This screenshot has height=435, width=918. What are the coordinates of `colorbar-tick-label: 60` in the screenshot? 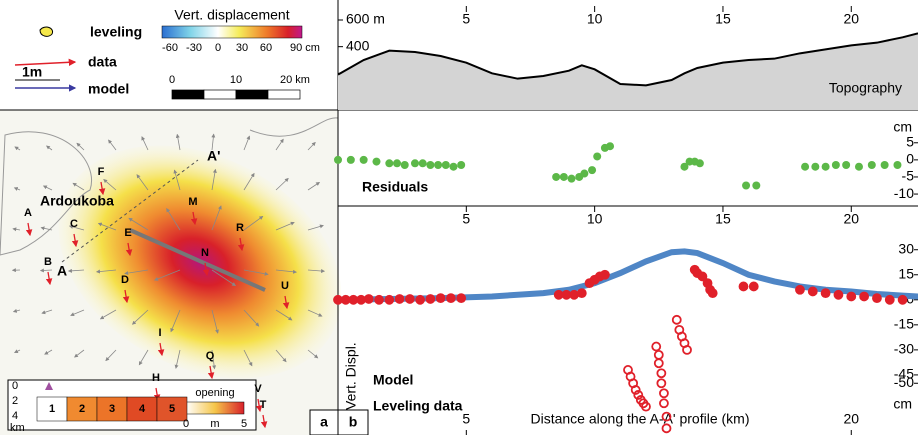 It's located at (266, 48).